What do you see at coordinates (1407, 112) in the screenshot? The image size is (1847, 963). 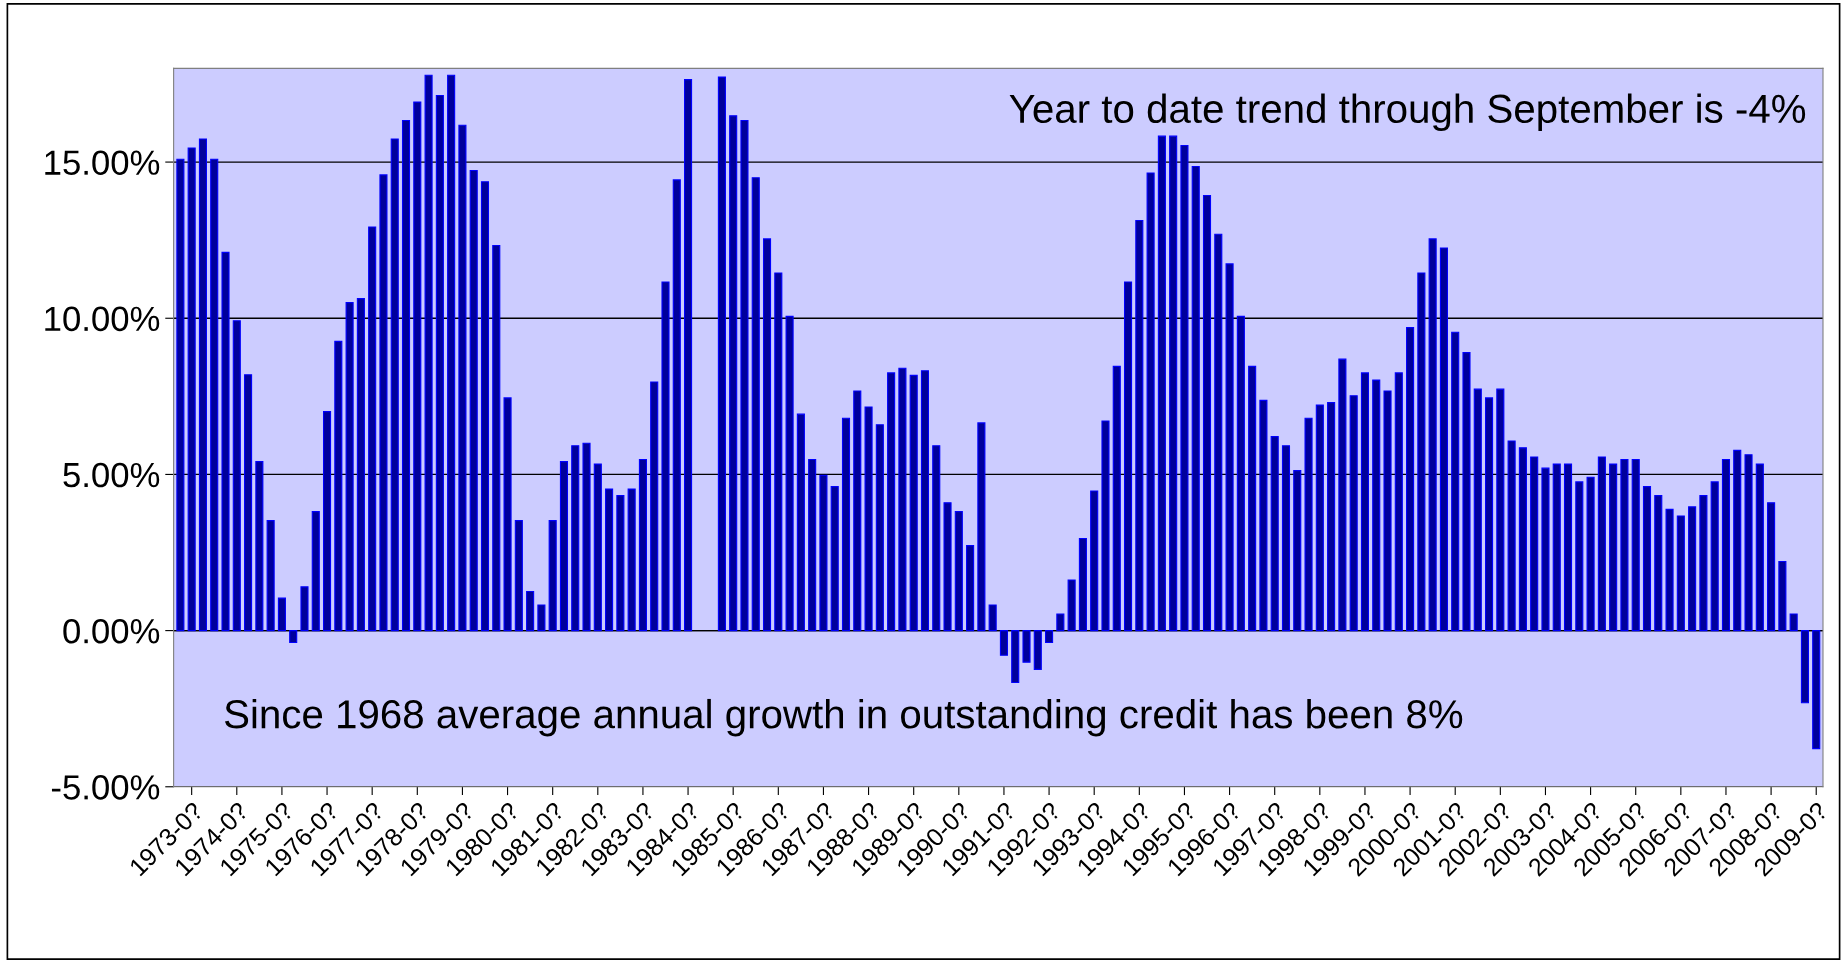 I see `annotation: Year to date trend through September is -4%` at bounding box center [1407, 112].